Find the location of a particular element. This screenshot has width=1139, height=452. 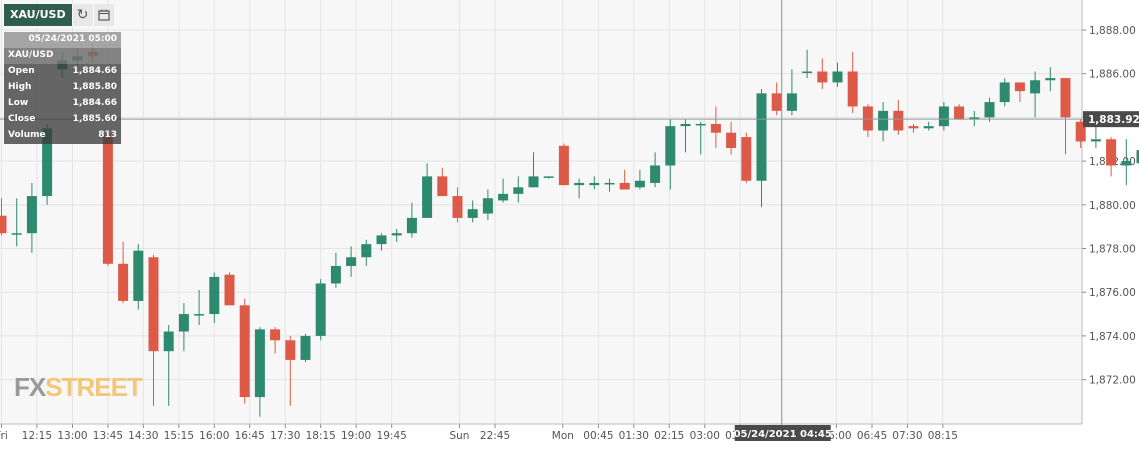

x-tick-label: 00:45 is located at coordinates (598, 436).